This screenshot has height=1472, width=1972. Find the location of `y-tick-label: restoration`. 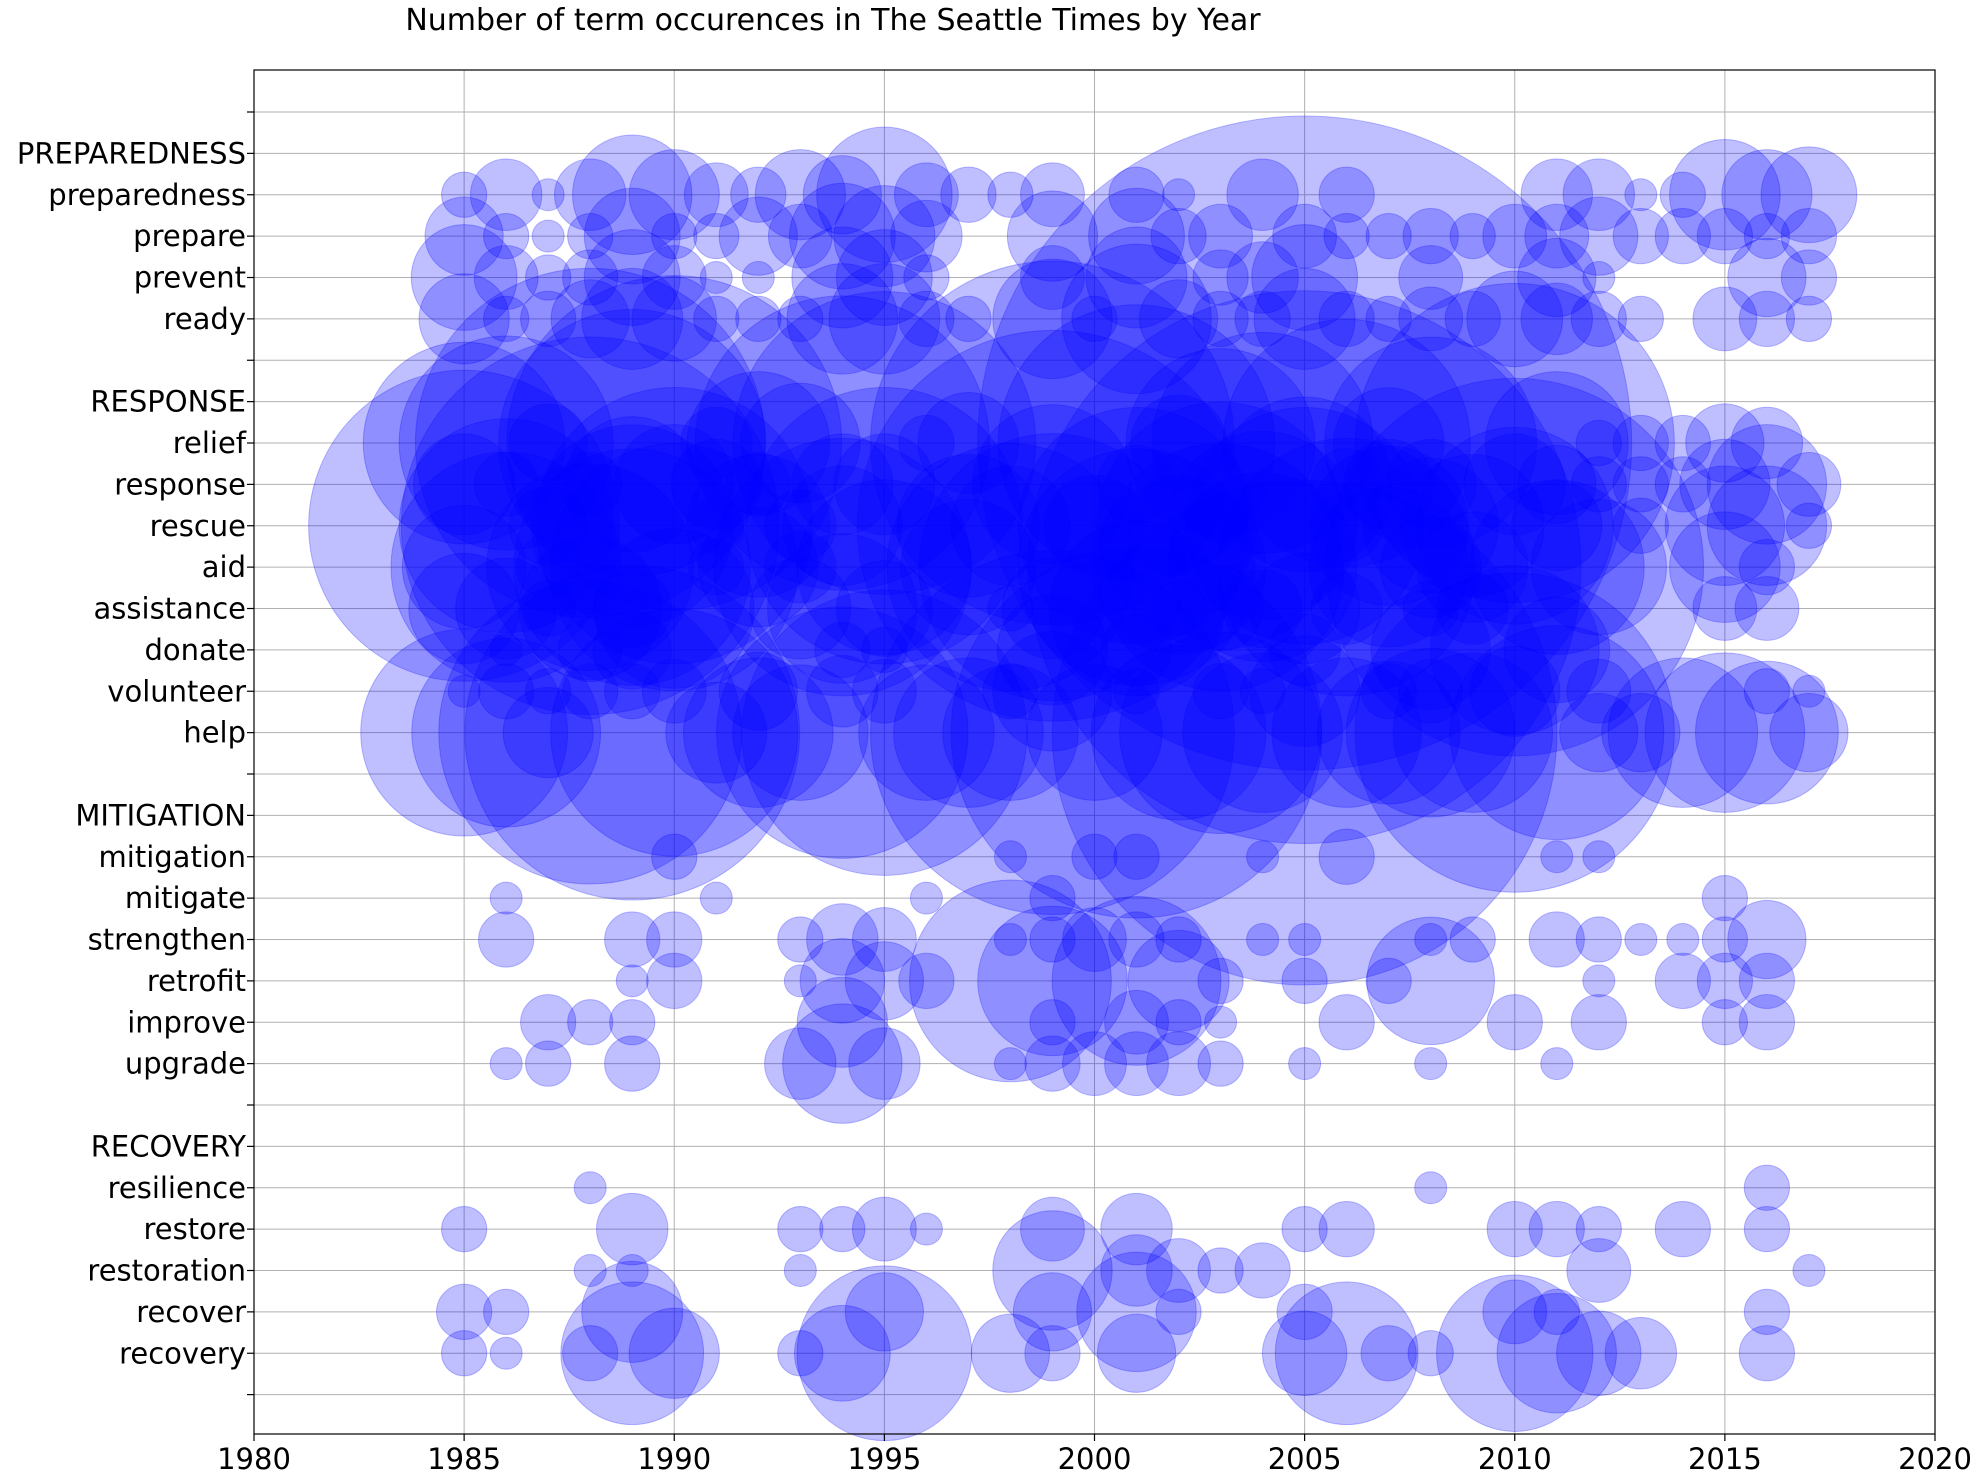

y-tick-label: restoration is located at coordinates (166, 1271).